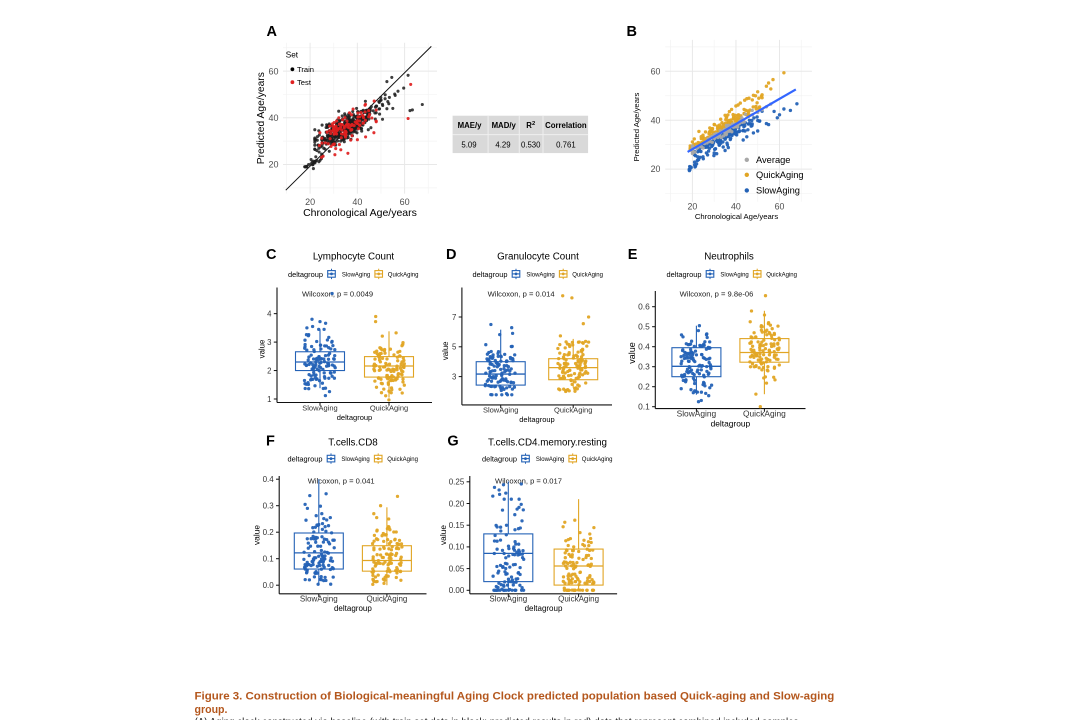  Describe the element at coordinates (644, 347) in the screenshot. I see `svg-text: 0.4` at that location.